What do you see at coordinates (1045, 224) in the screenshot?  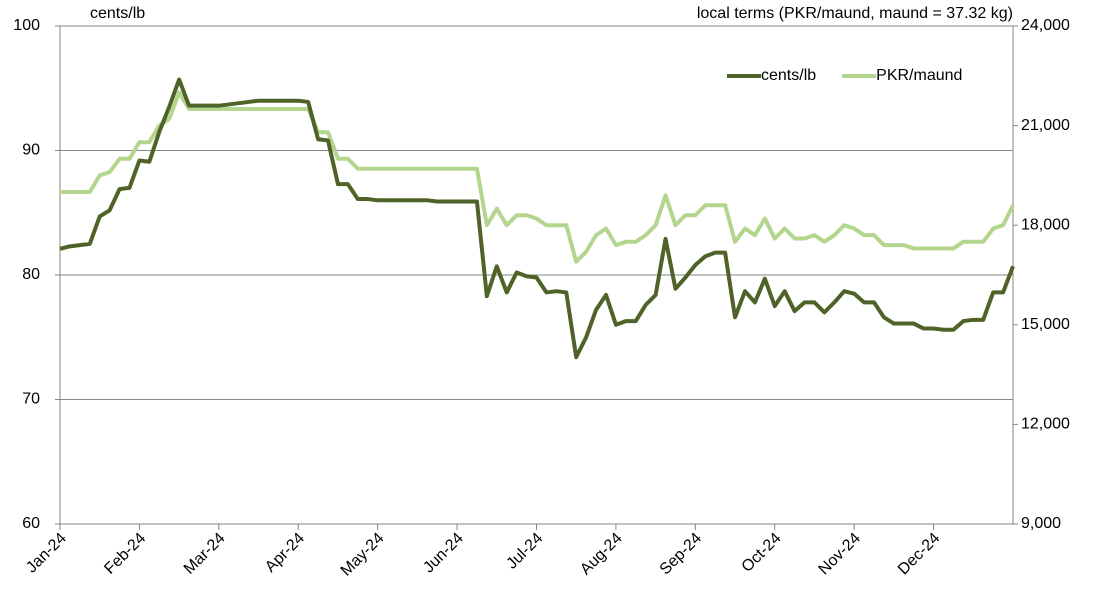 I see `y2-tick-label: 18,000` at bounding box center [1045, 224].